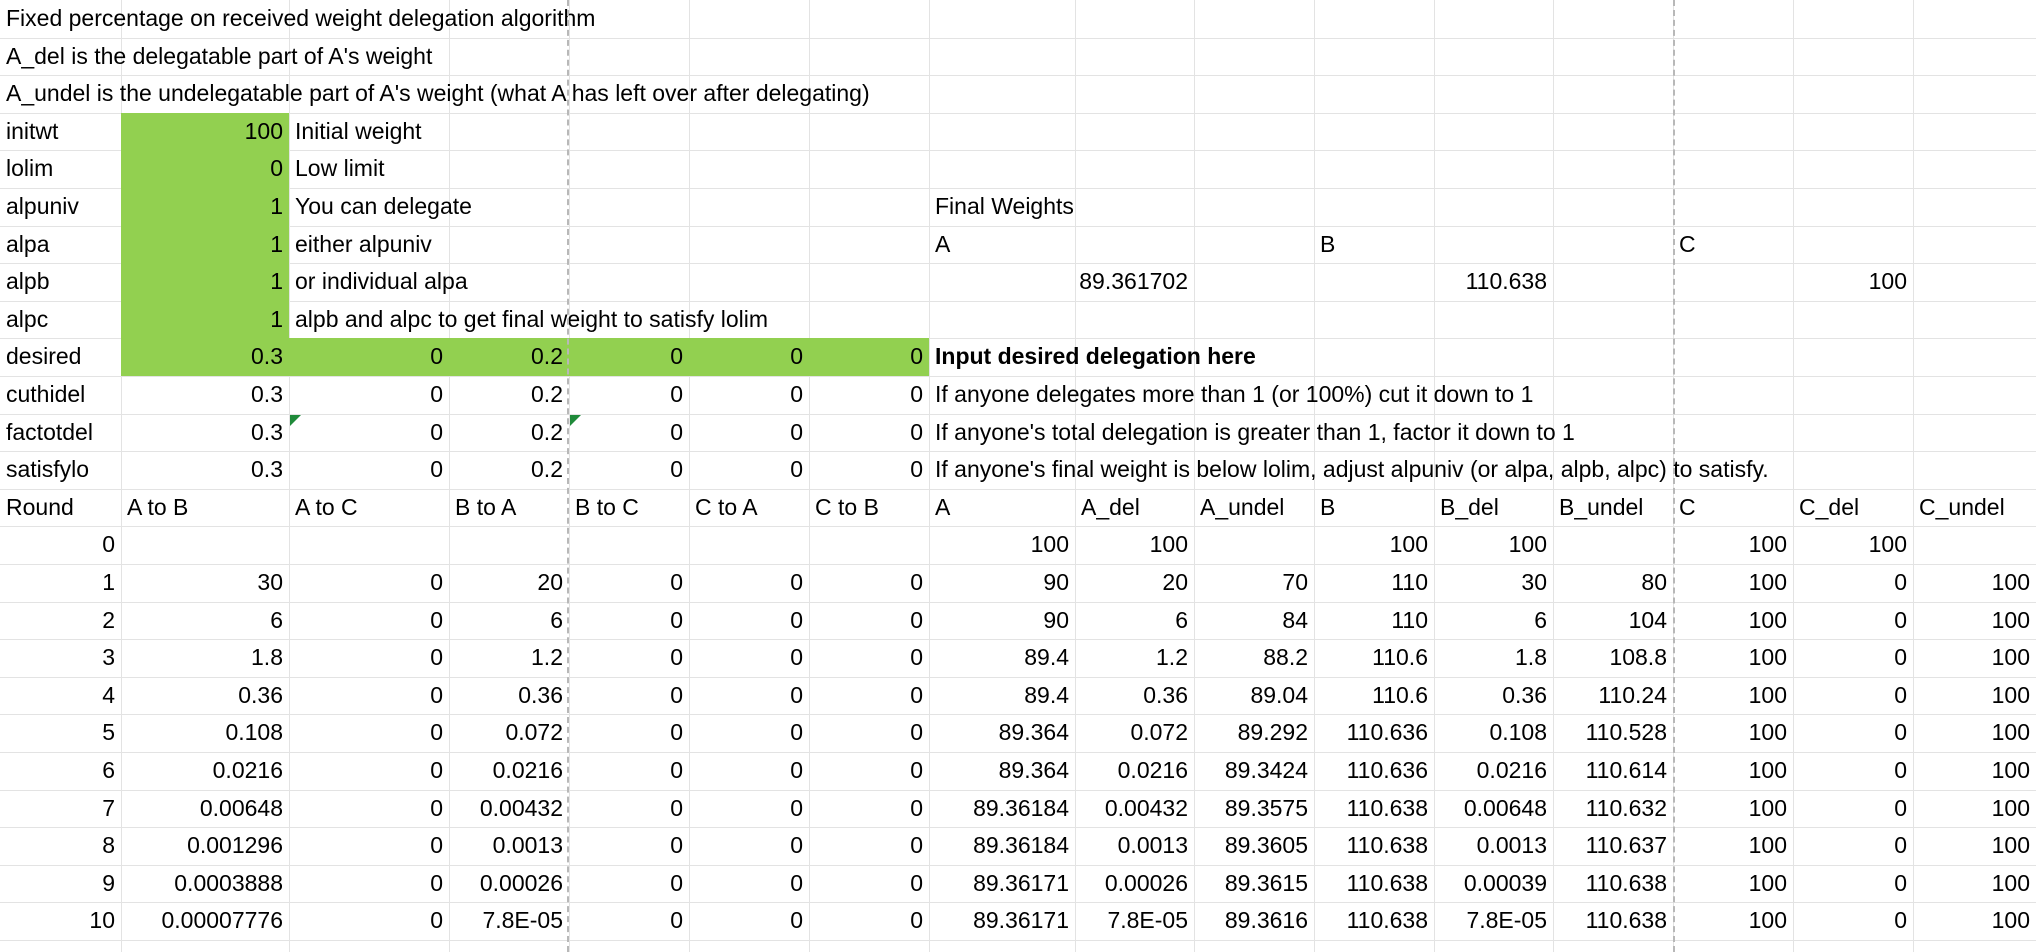 Image resolution: width=2036 pixels, height=952 pixels. I want to click on table-header-cell: C, so click(1687, 507).